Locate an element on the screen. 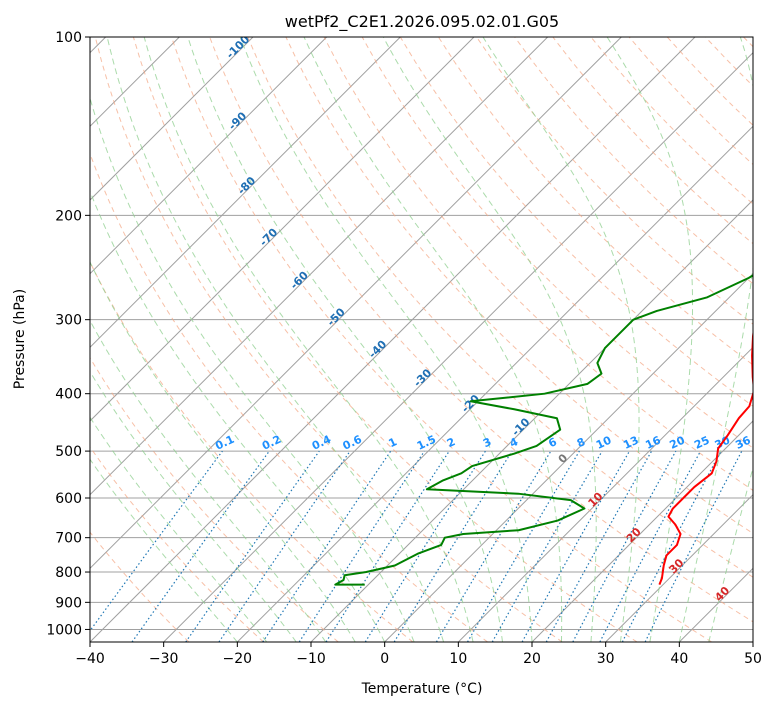 This screenshot has height=708, width=775. x-tick-label: 40 is located at coordinates (679, 659).